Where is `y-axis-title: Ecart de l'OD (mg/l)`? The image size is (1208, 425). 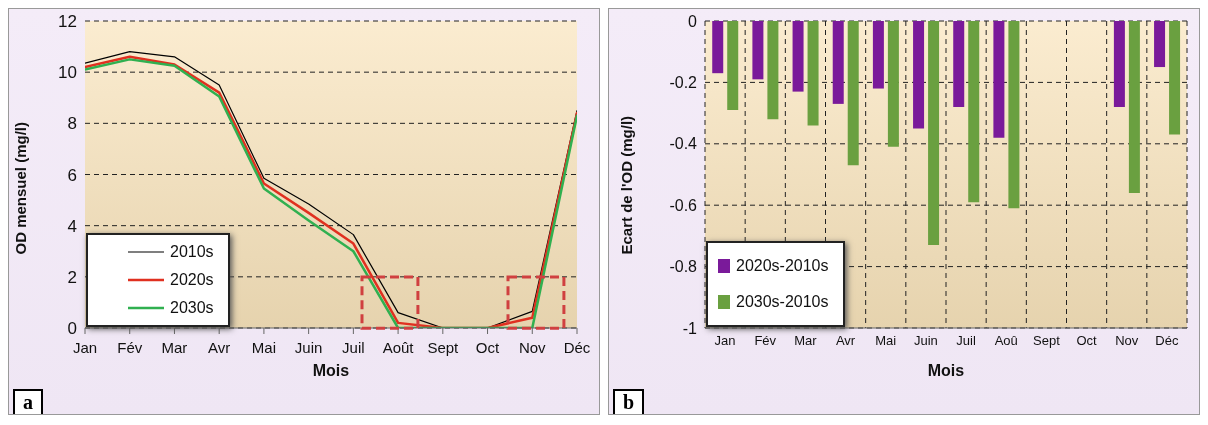
y-axis-title: Ecart de l'OD (mg/l) is located at coordinates (627, 185).